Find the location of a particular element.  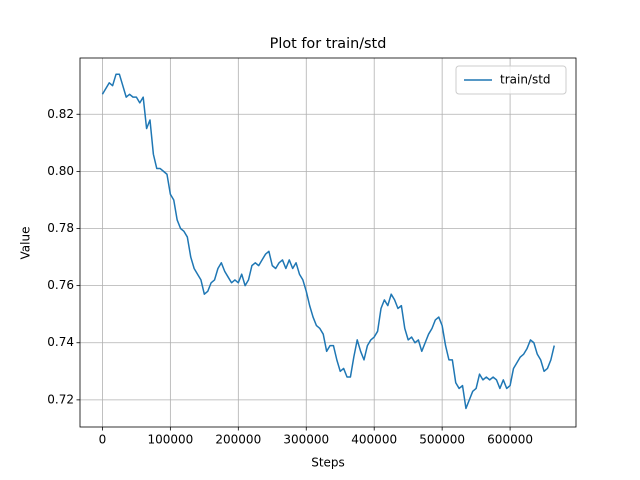

y-tick-label: 0.72 is located at coordinates (60, 399).